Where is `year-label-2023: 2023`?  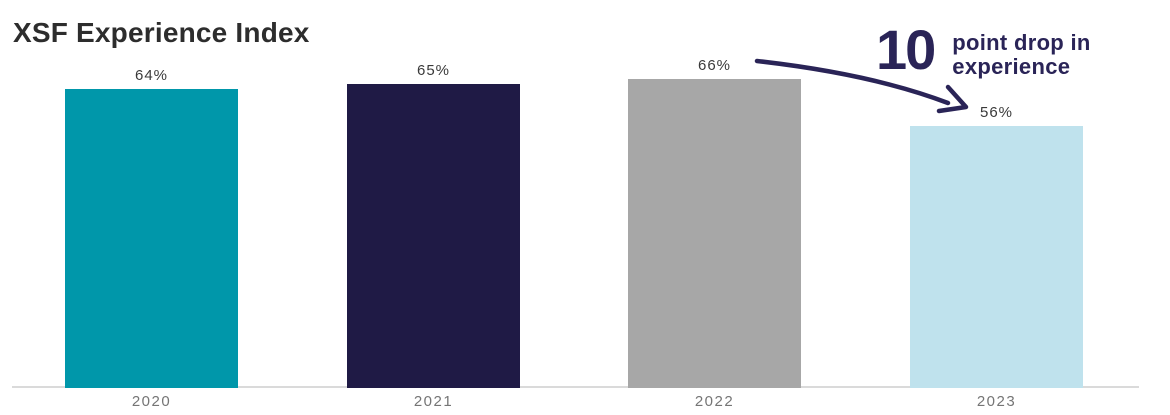
year-label-2023: 2023 is located at coordinates (996, 401).